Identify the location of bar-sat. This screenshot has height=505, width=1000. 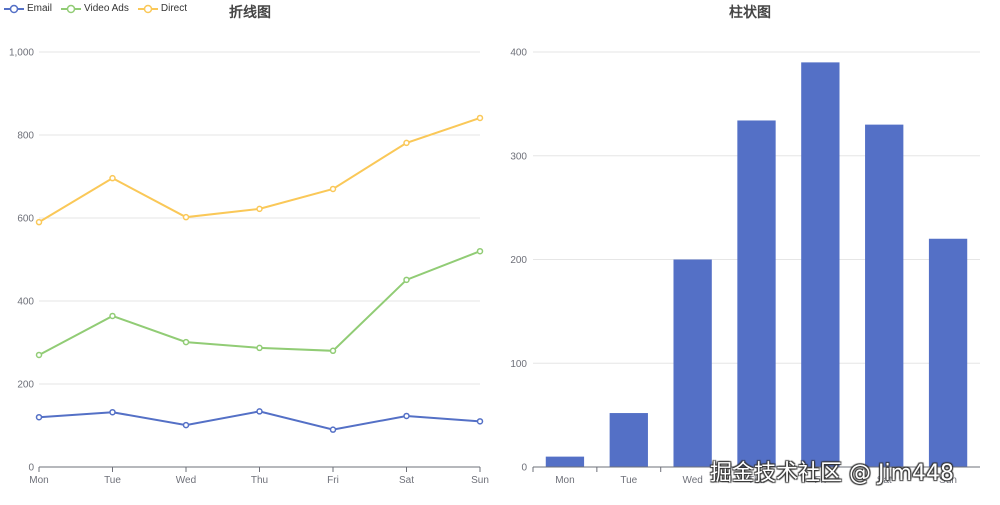
(884, 295).